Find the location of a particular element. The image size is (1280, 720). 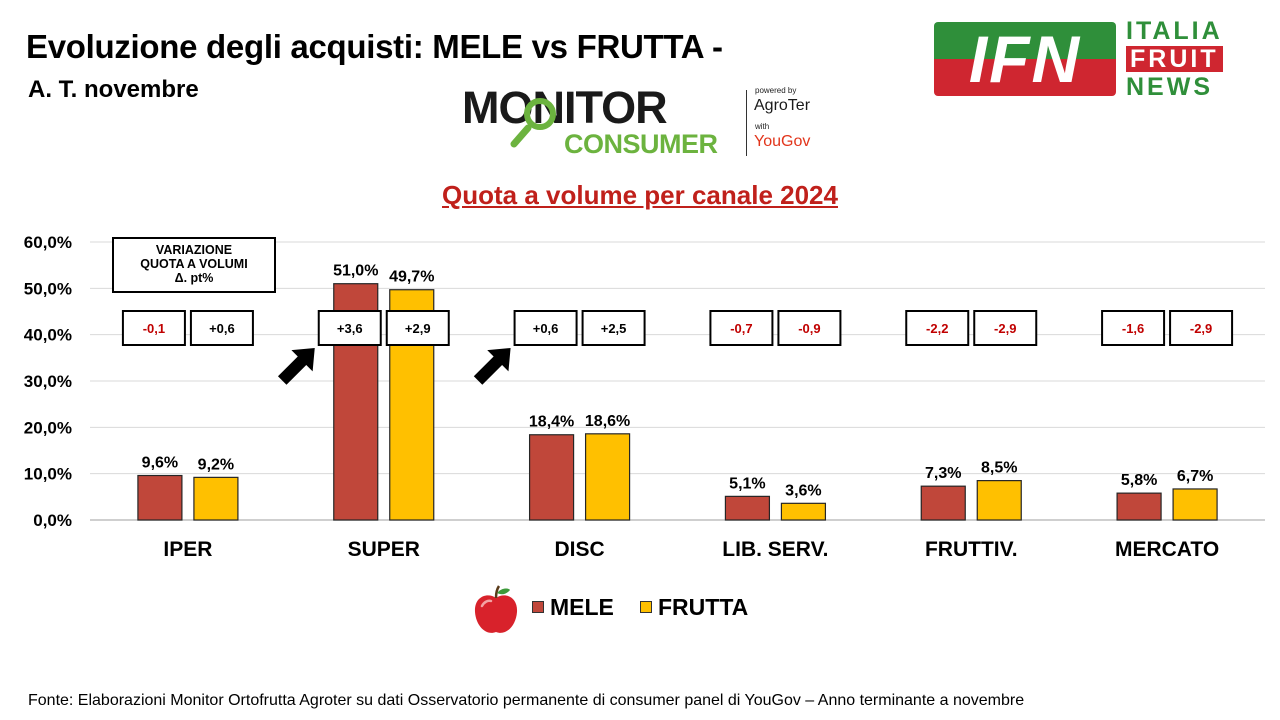

ifn-logo-block: IFN is located at coordinates (1025, 59).